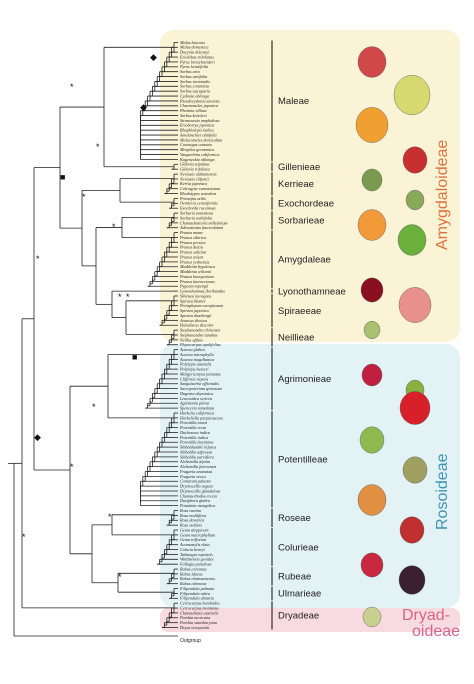 Image resolution: width=474 pixels, height=684 pixels. What do you see at coordinates (198, 447) in the screenshot?
I see `taxon-label: Sibbaldianthe bifurca` at bounding box center [198, 447].